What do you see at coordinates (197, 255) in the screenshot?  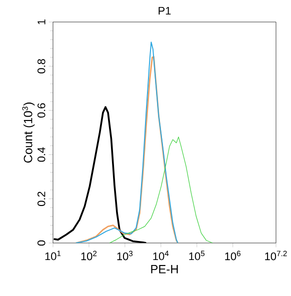 I see `x-tick-label: 10$^{5}$` at bounding box center [197, 255].